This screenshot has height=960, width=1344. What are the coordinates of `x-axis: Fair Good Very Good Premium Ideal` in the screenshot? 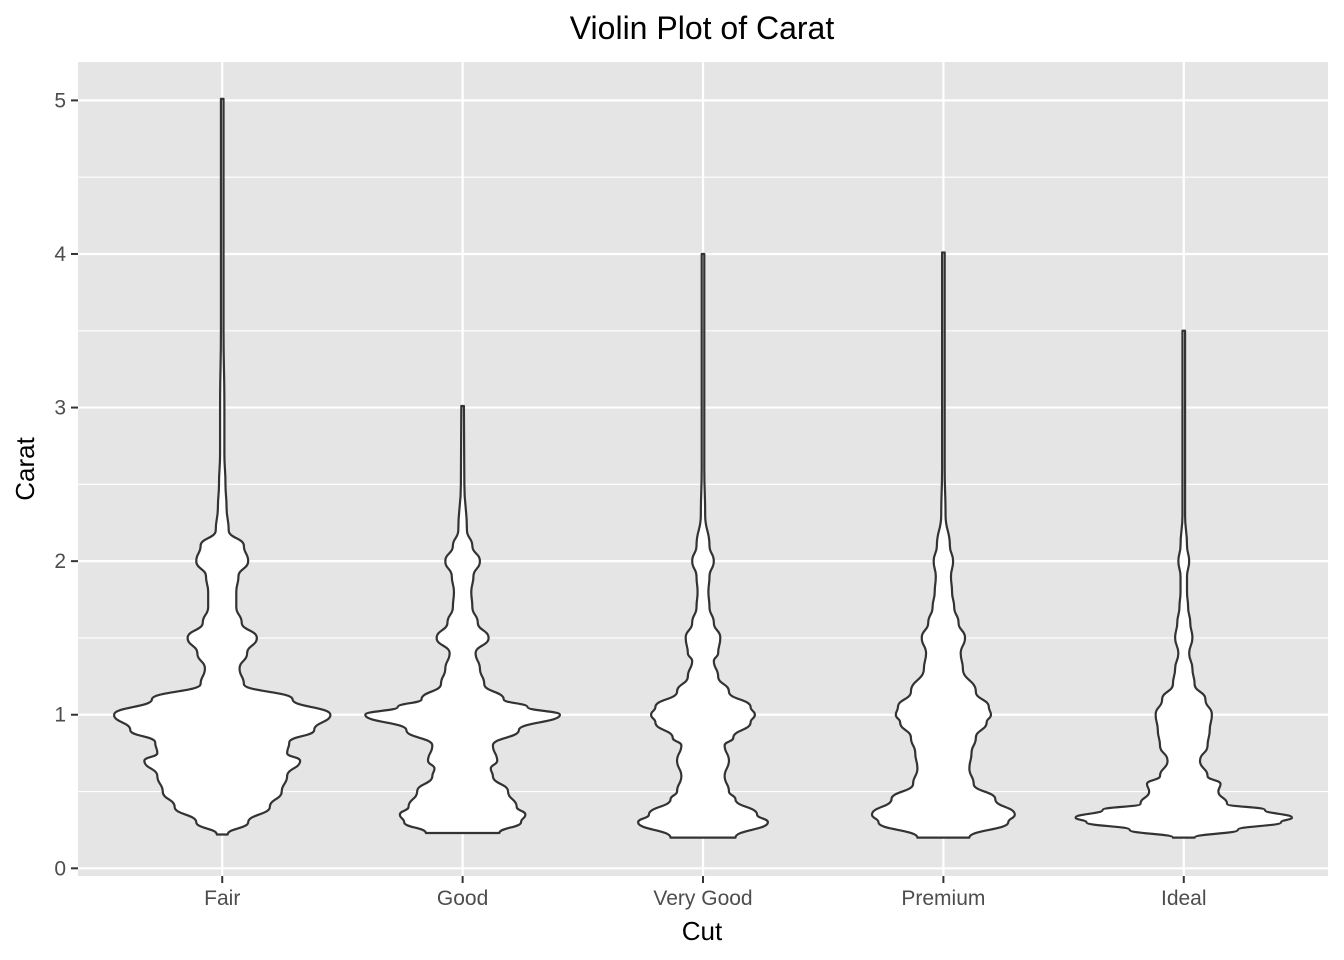 It's located at (705, 893).